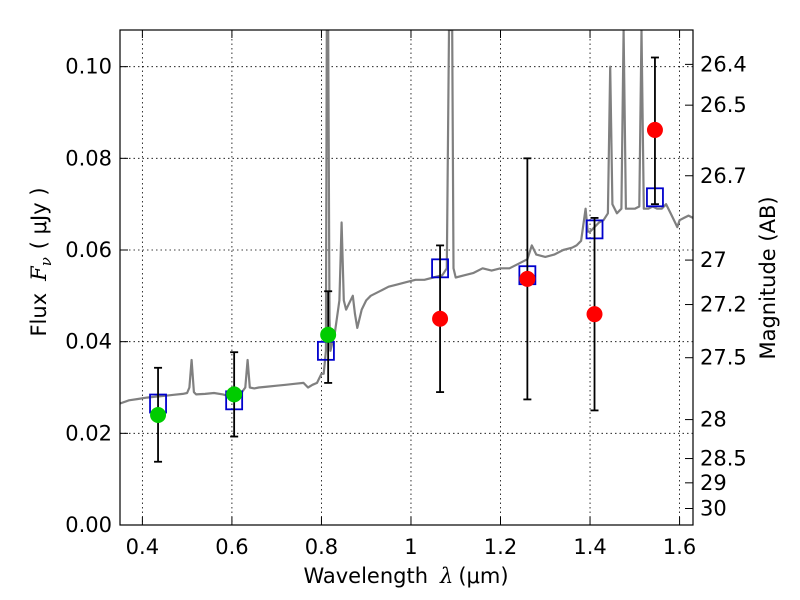  Describe the element at coordinates (142, 547) in the screenshot. I see `x-tick-label: 0.4` at that location.